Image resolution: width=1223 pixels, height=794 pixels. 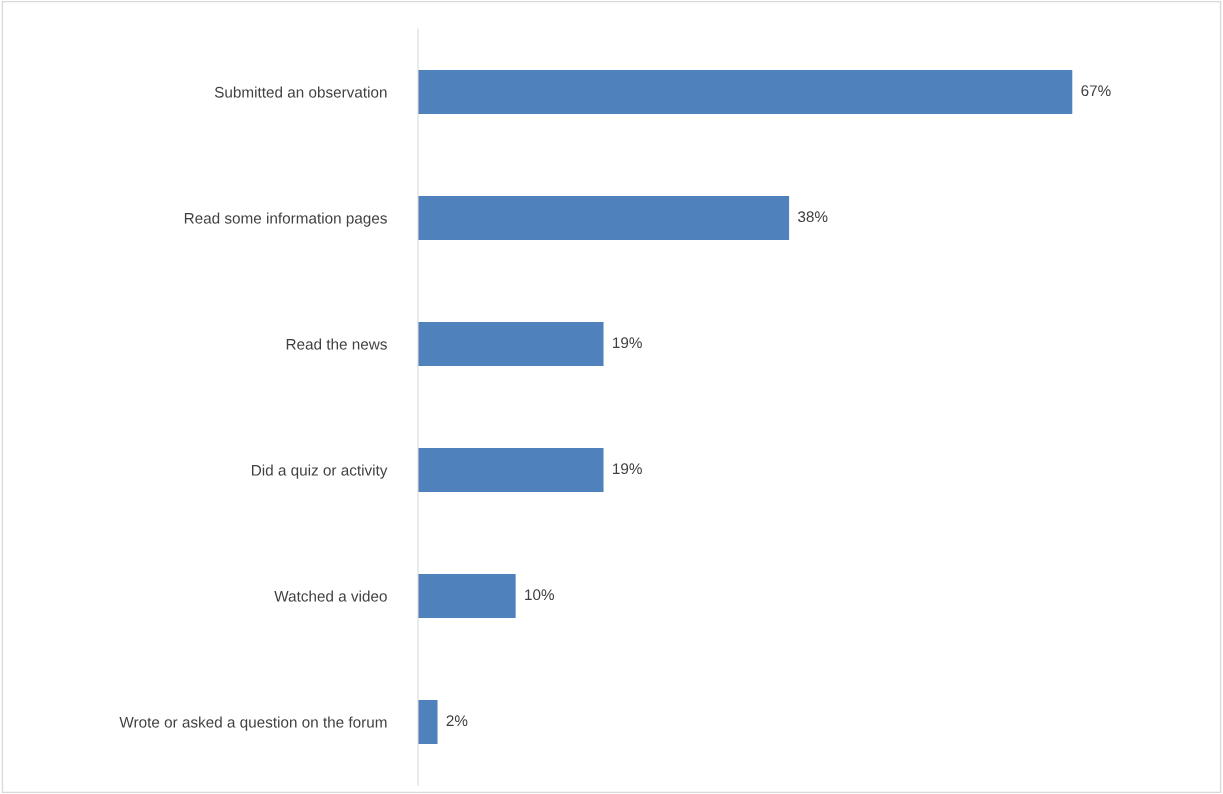 What do you see at coordinates (813, 217) in the screenshot?
I see `data-label: 38%` at bounding box center [813, 217].